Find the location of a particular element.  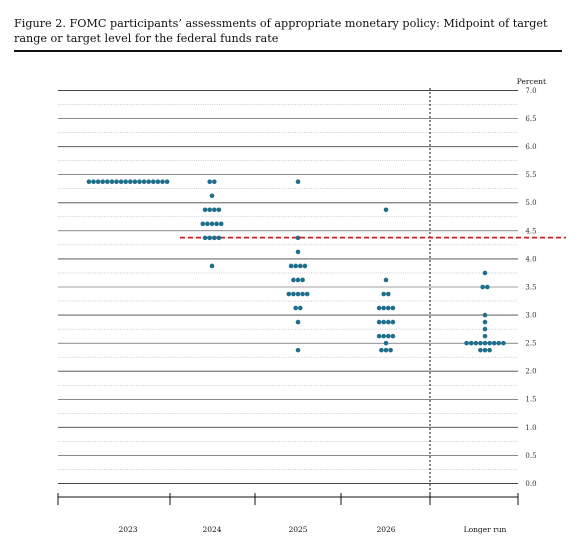

x-category-label: 2026 is located at coordinates (385, 529).